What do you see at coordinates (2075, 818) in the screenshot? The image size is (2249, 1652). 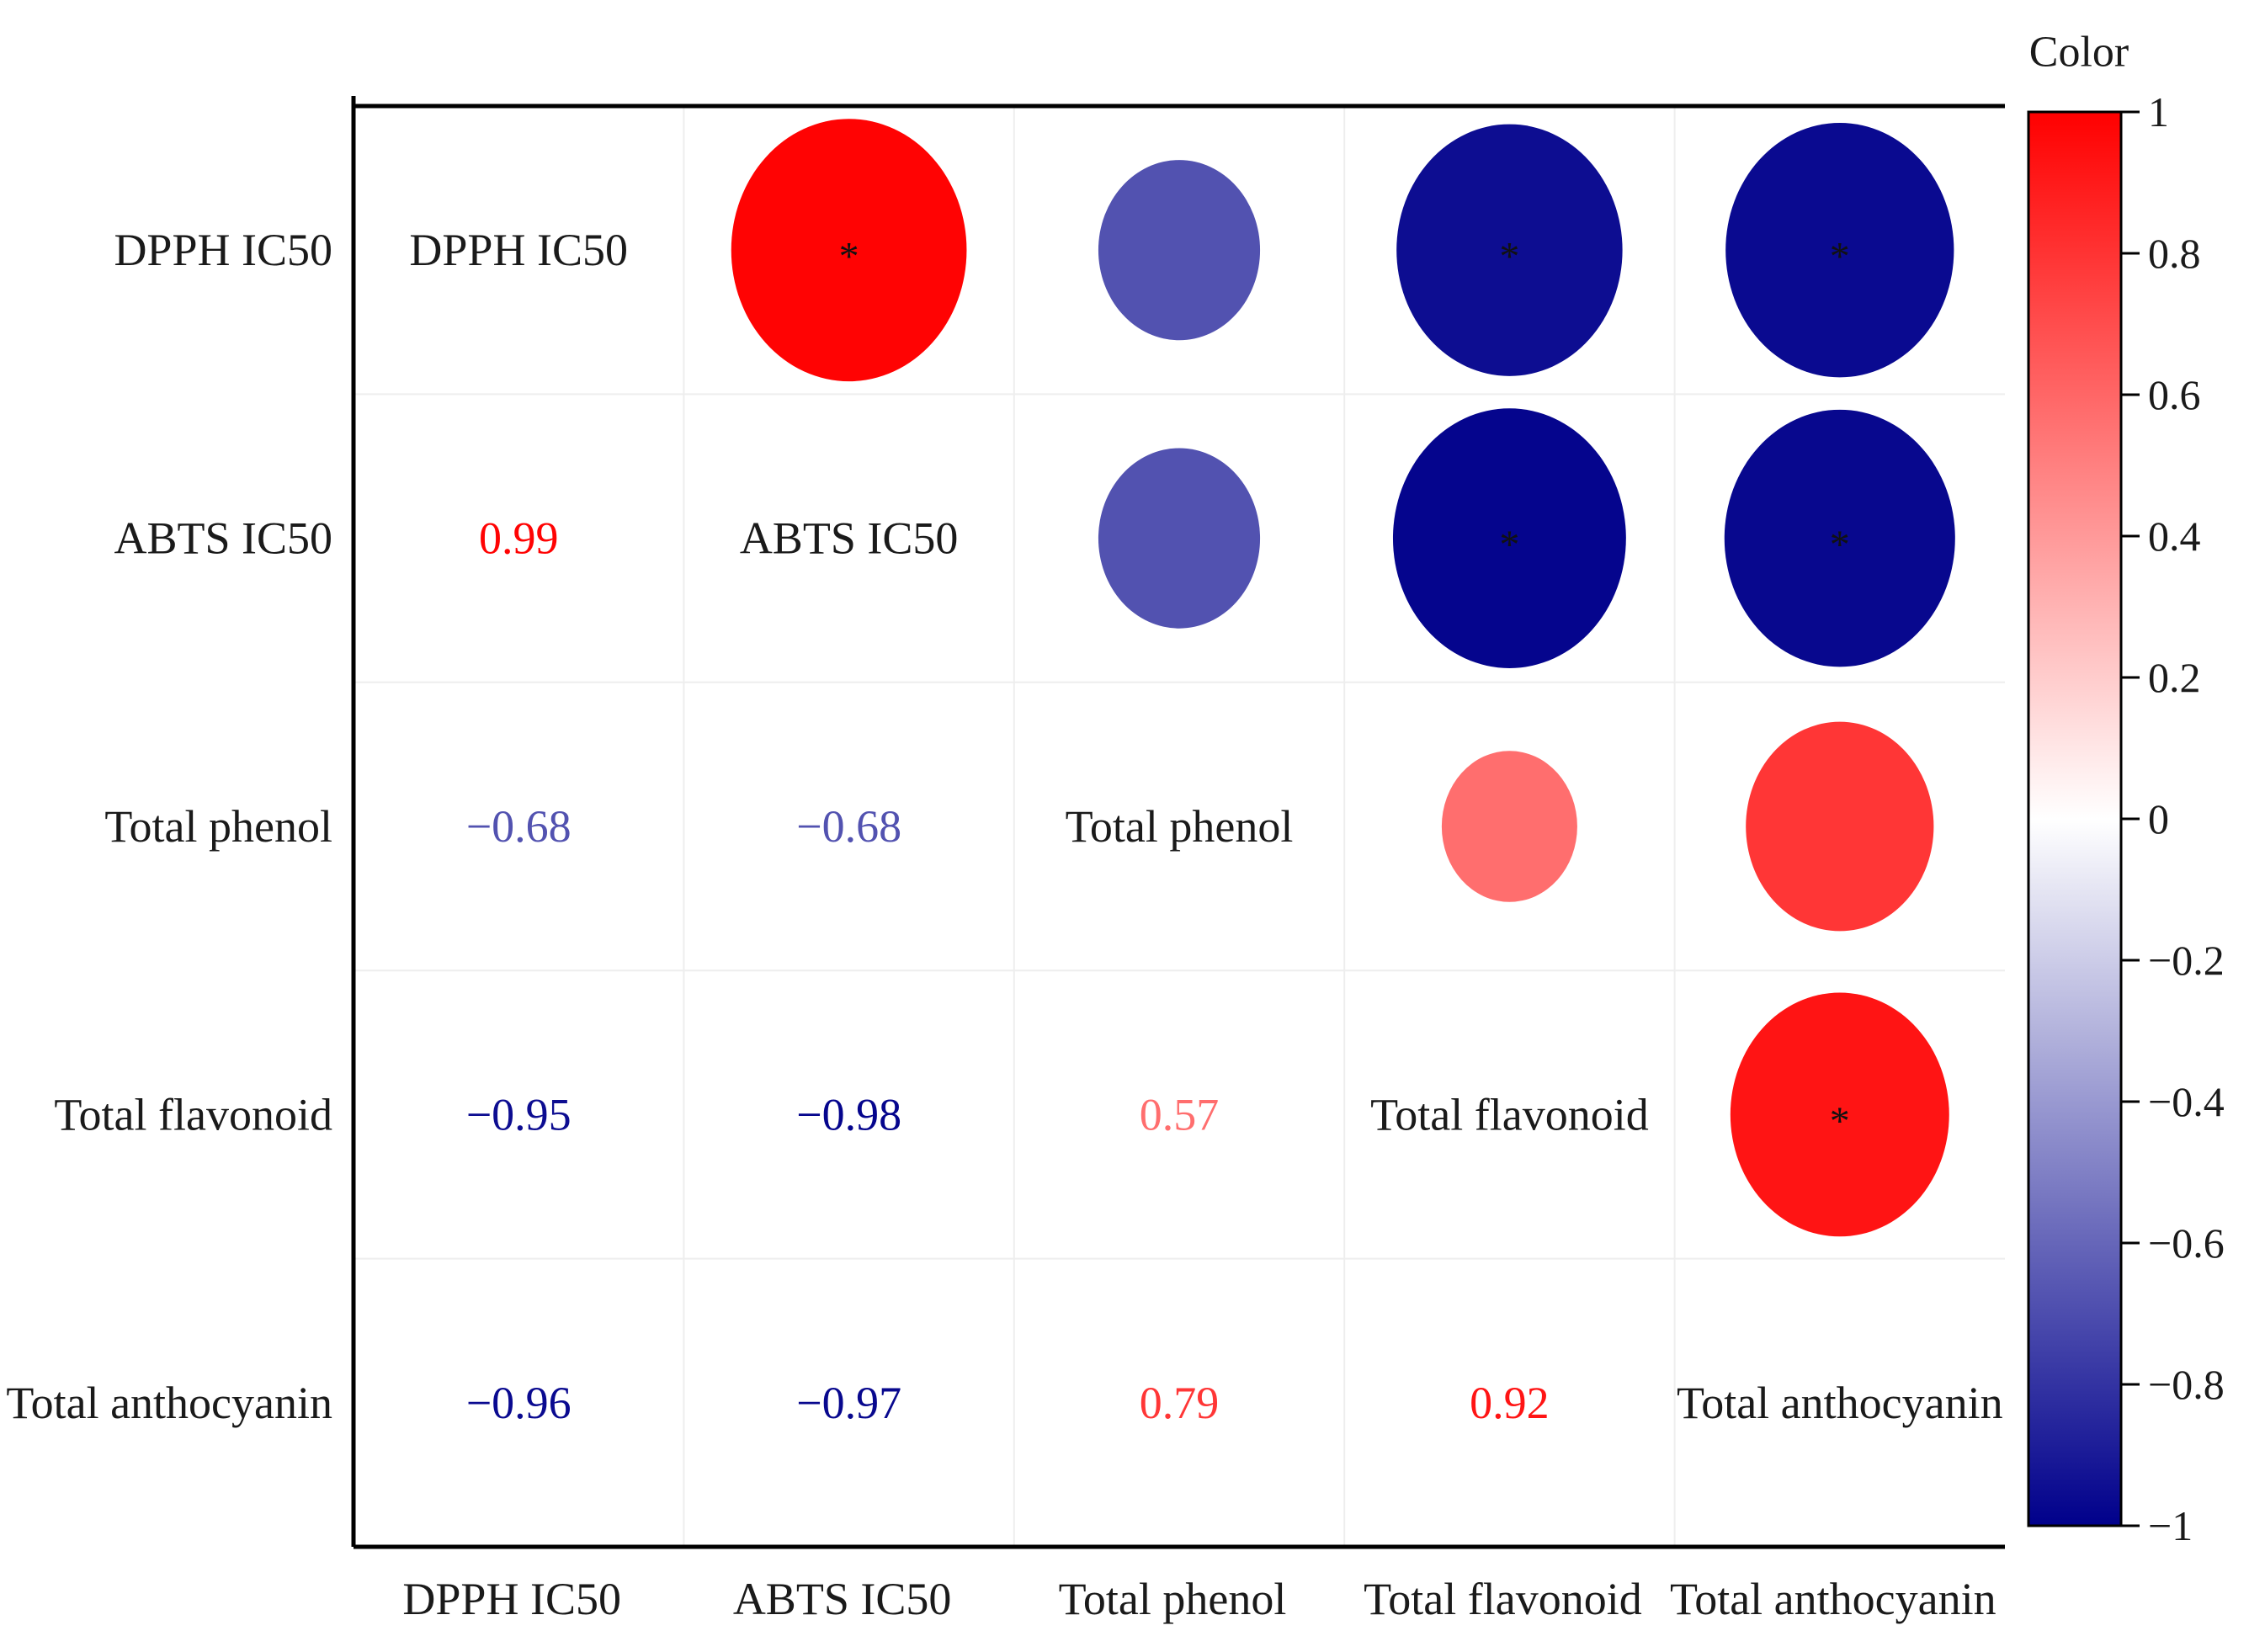 I see `colorbar-gradient` at bounding box center [2075, 818].